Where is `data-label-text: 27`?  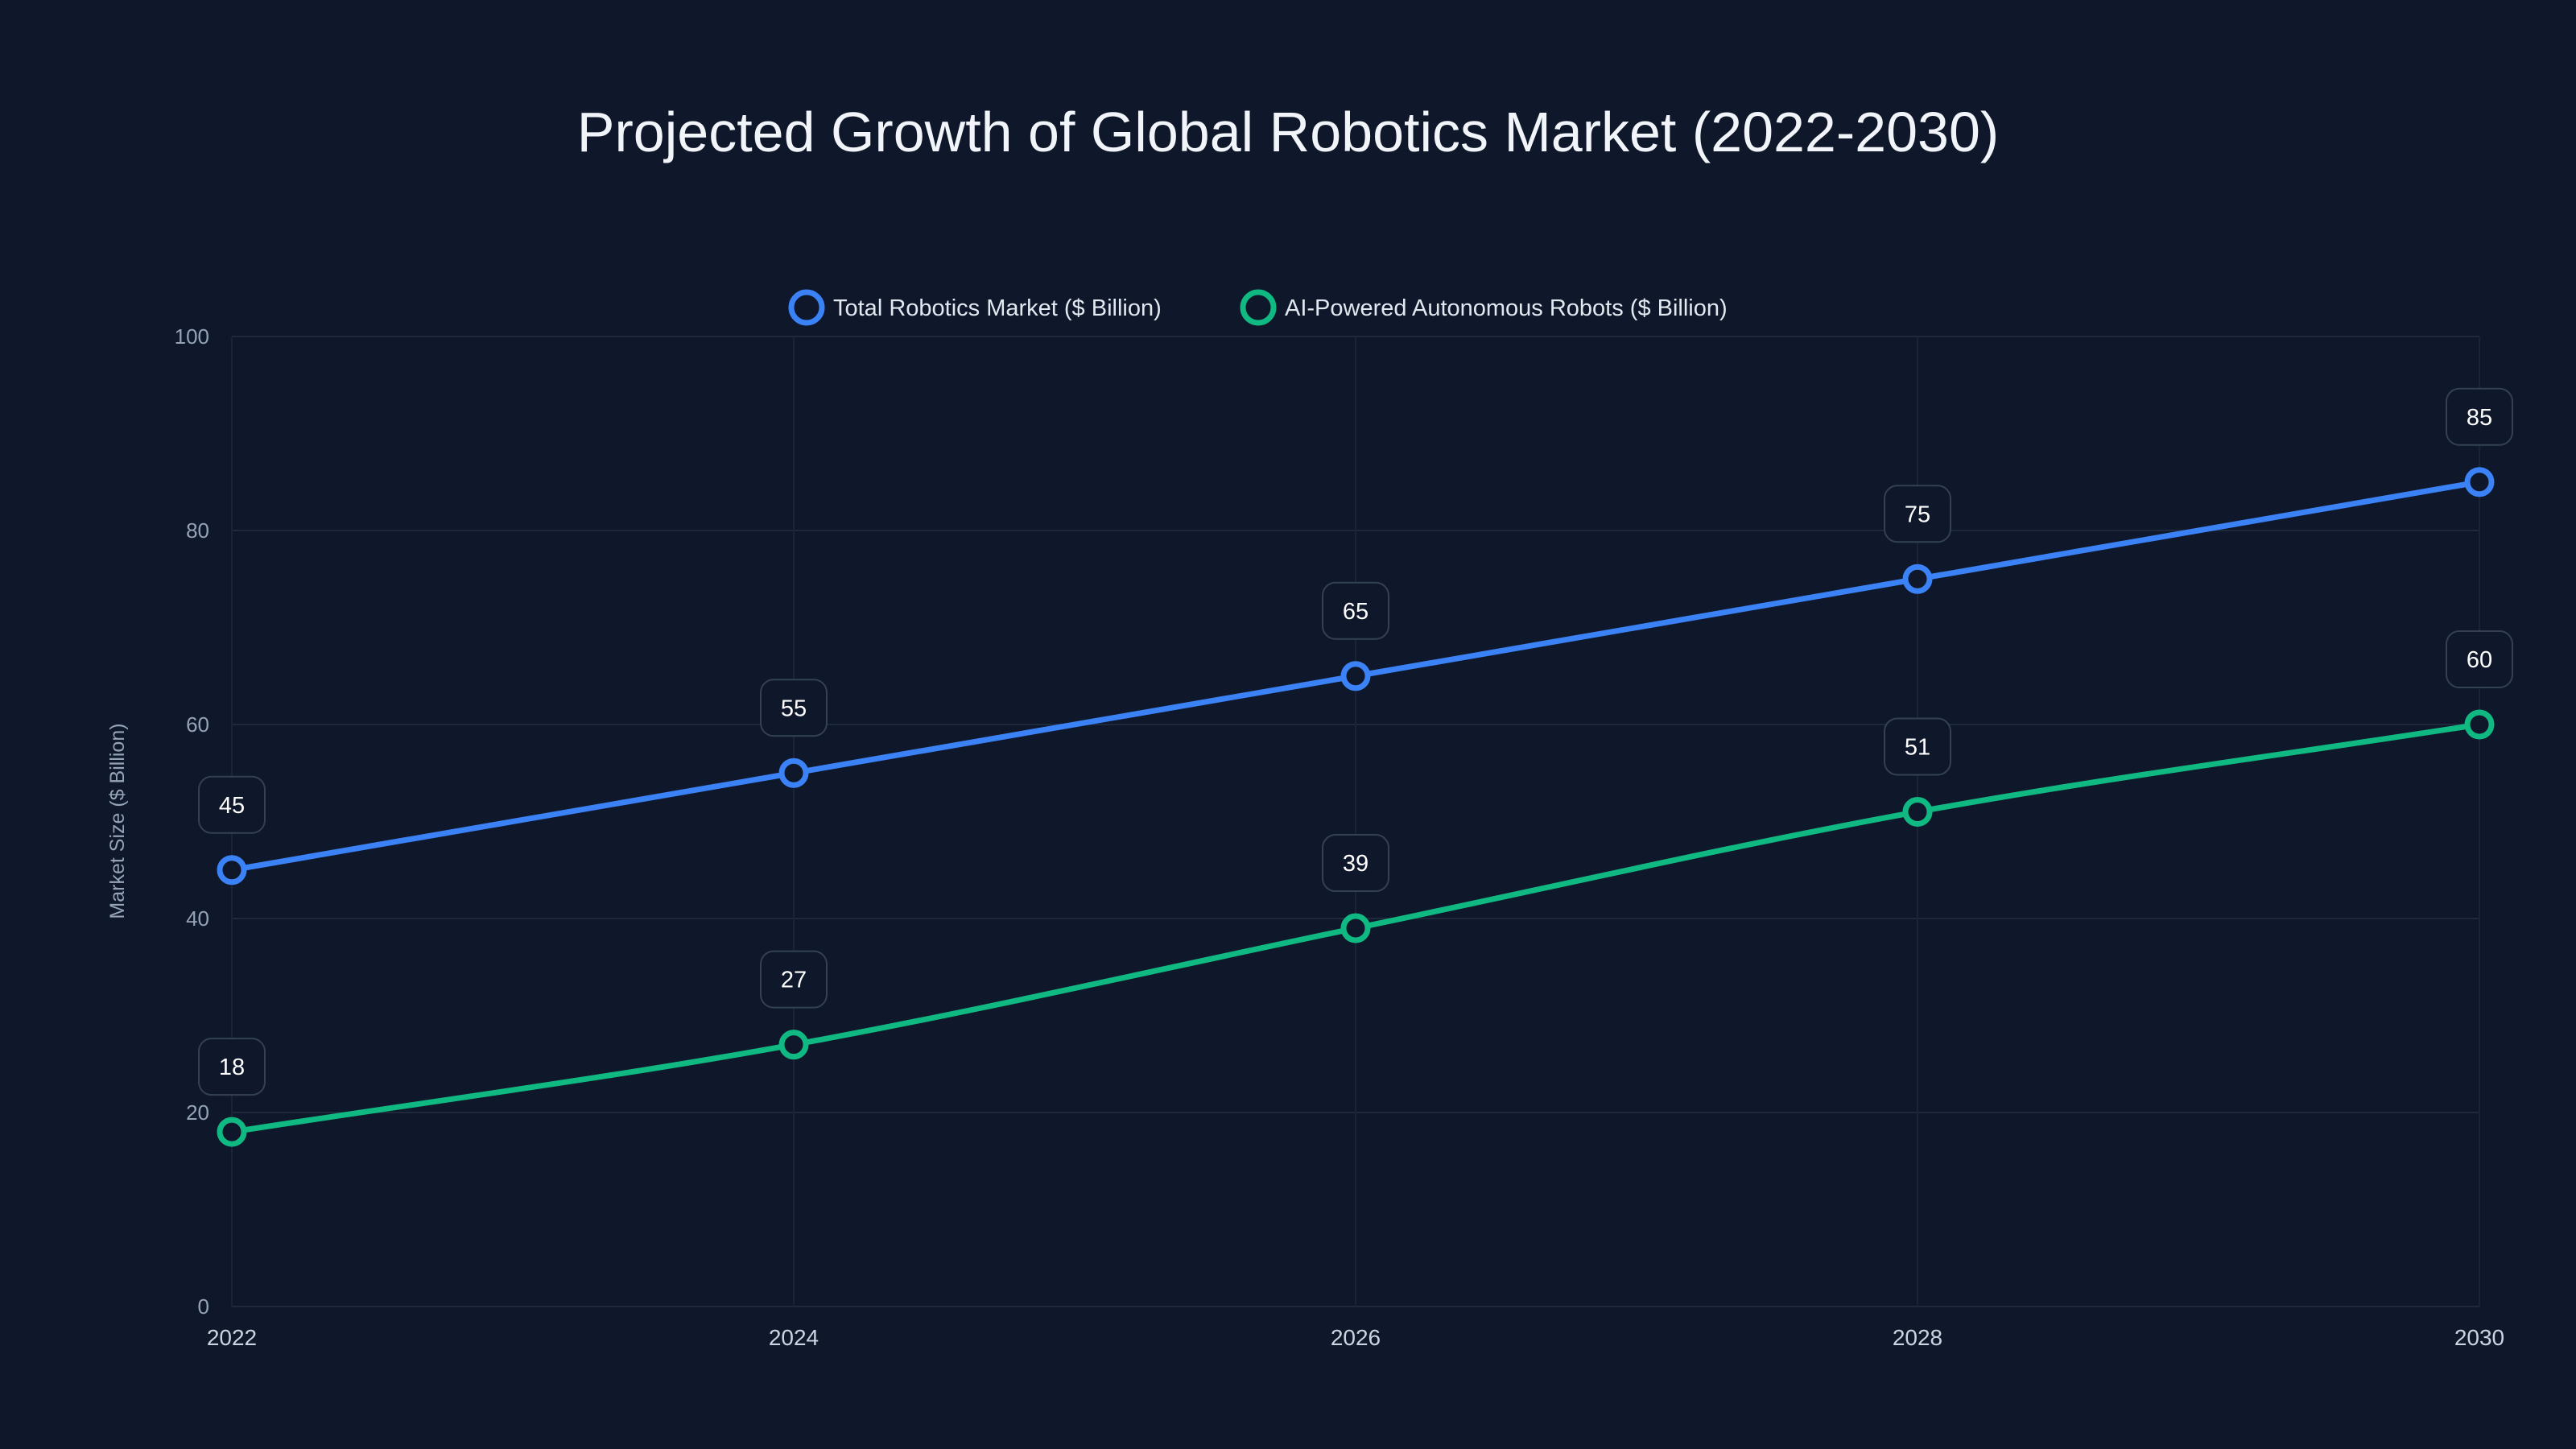
data-label-text: 27 is located at coordinates (794, 980).